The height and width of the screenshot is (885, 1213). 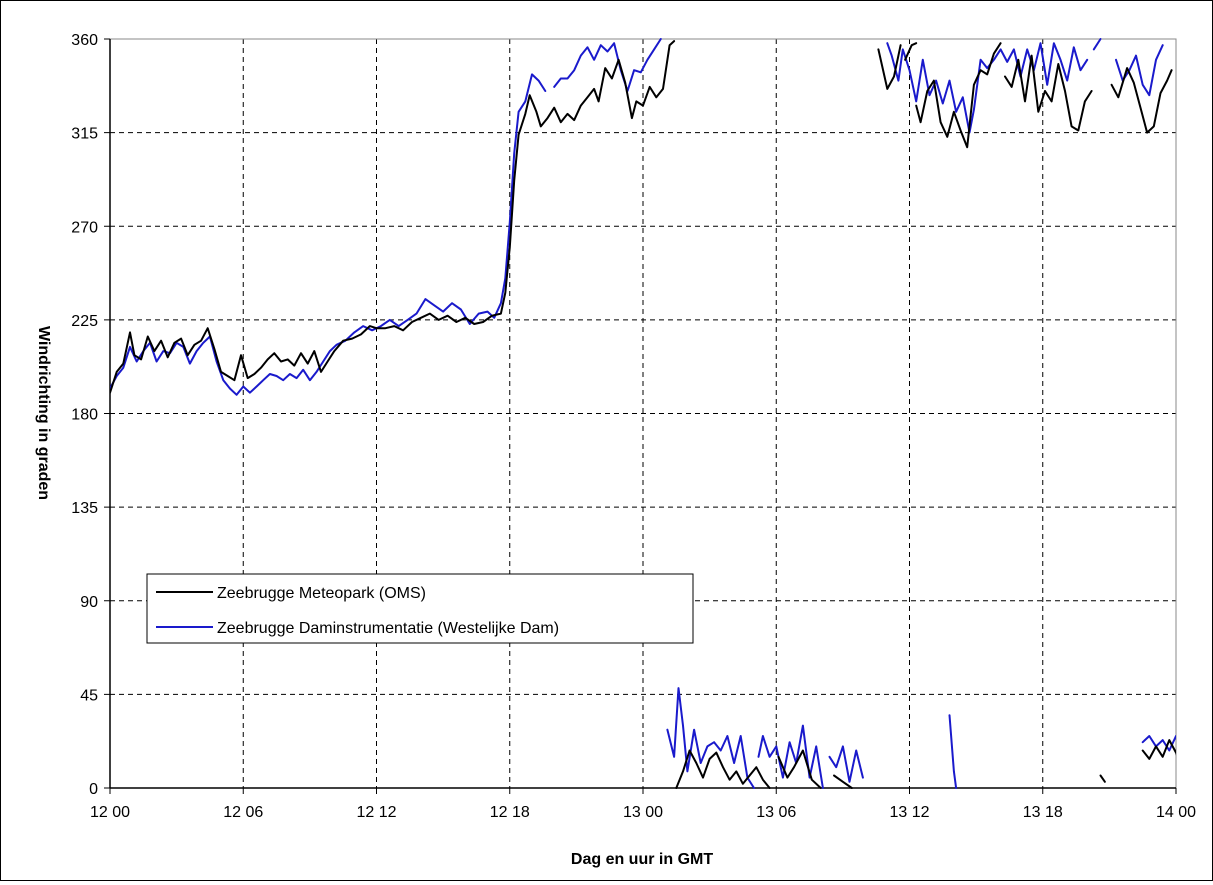 What do you see at coordinates (93, 789) in the screenshot?
I see `y-tick-label: 0` at bounding box center [93, 789].